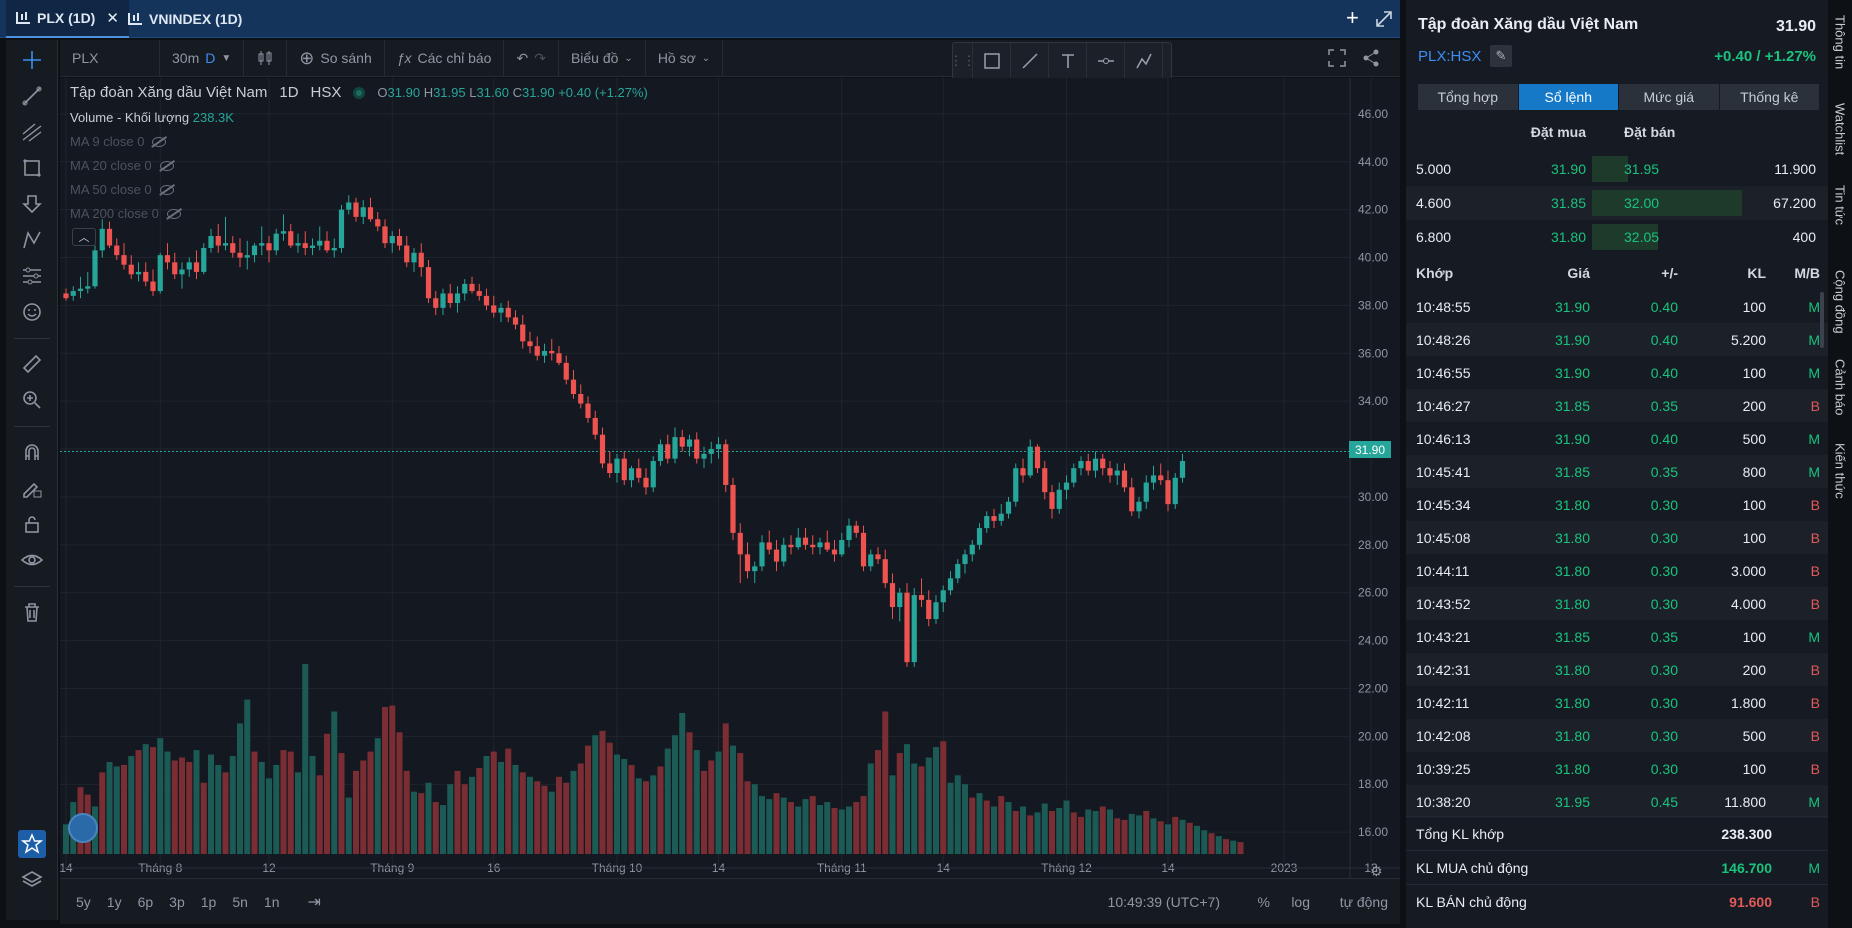 The height and width of the screenshot is (928, 1852). I want to click on percent-toggle: %, so click(1263, 901).